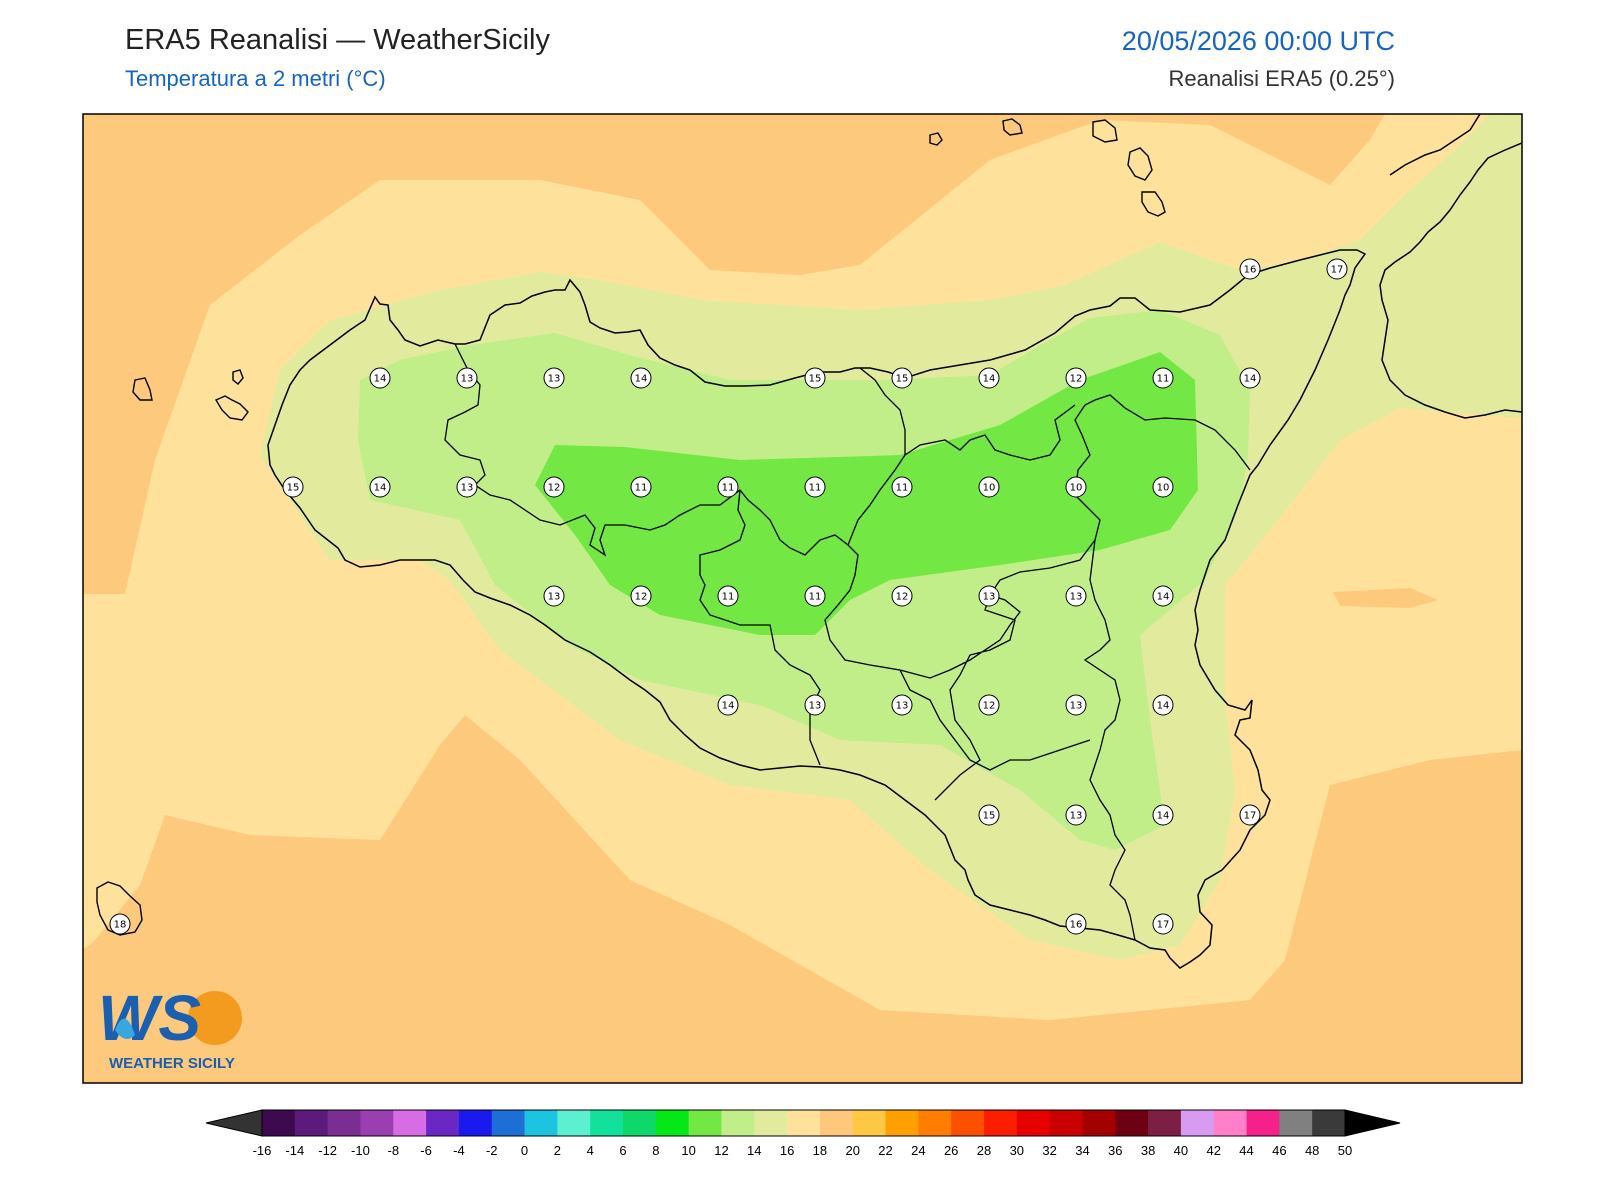 The width and height of the screenshot is (1600, 1200). What do you see at coordinates (1181, 1150) in the screenshot?
I see `colorbar-tick-label: 40` at bounding box center [1181, 1150].